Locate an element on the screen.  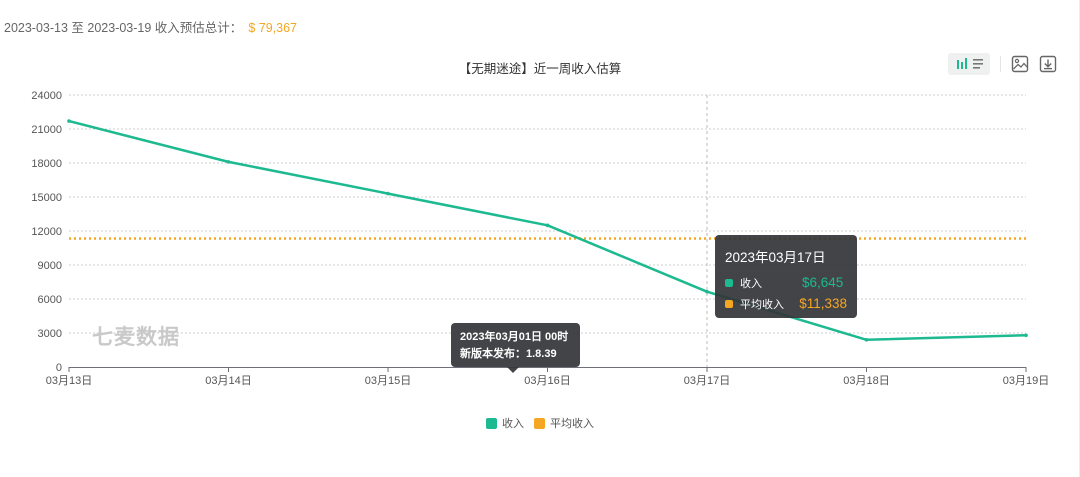
x-tick-label: 03月16日 is located at coordinates (547, 381).